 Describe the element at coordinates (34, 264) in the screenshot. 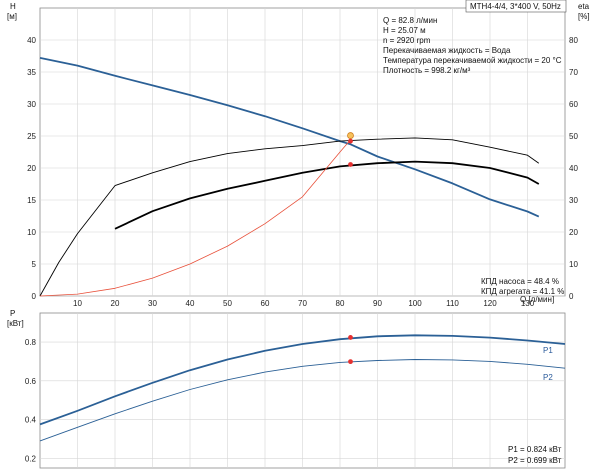

I see `left-y-tick-label: 5` at that location.